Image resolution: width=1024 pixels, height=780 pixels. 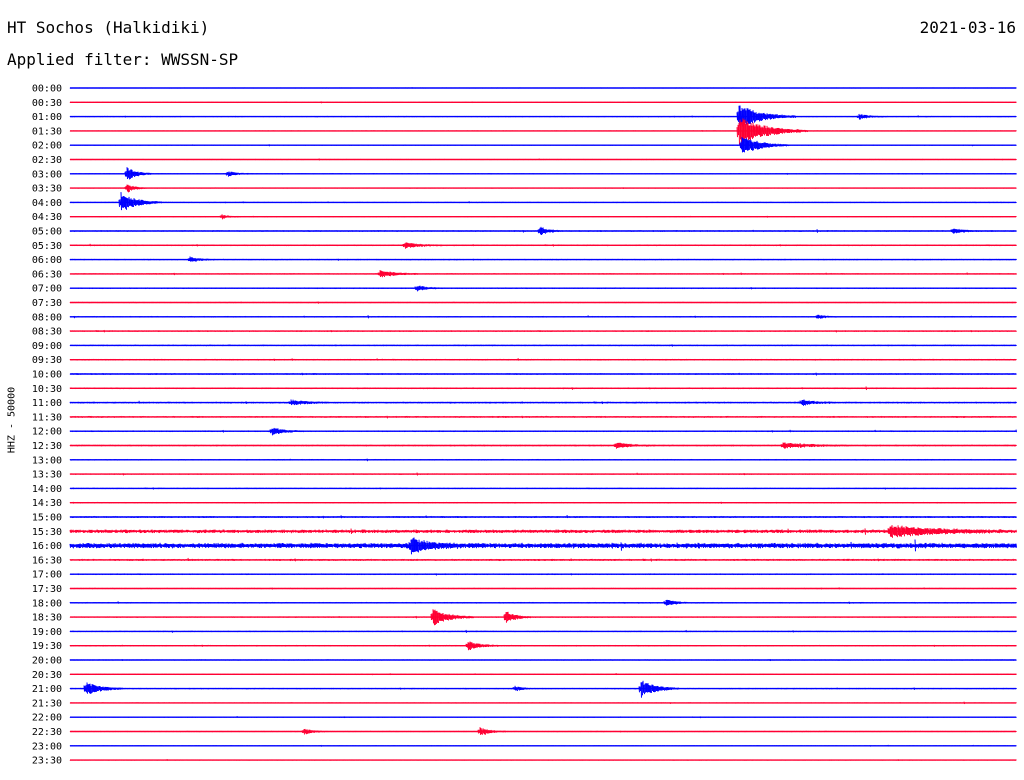 I want to click on time-tick-label: 16:30, so click(x=47, y=560).